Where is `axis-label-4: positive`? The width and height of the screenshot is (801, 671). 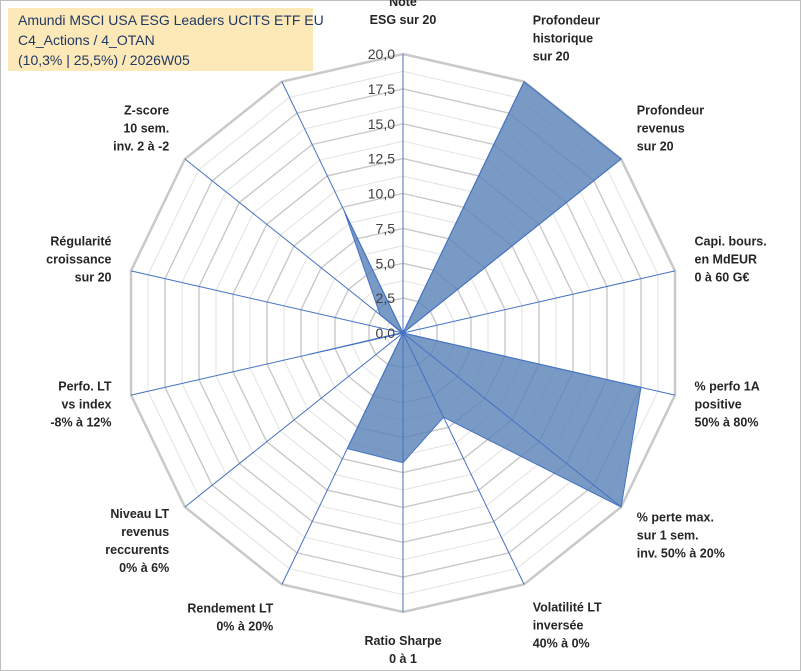 axis-label-4: positive is located at coordinates (718, 405).